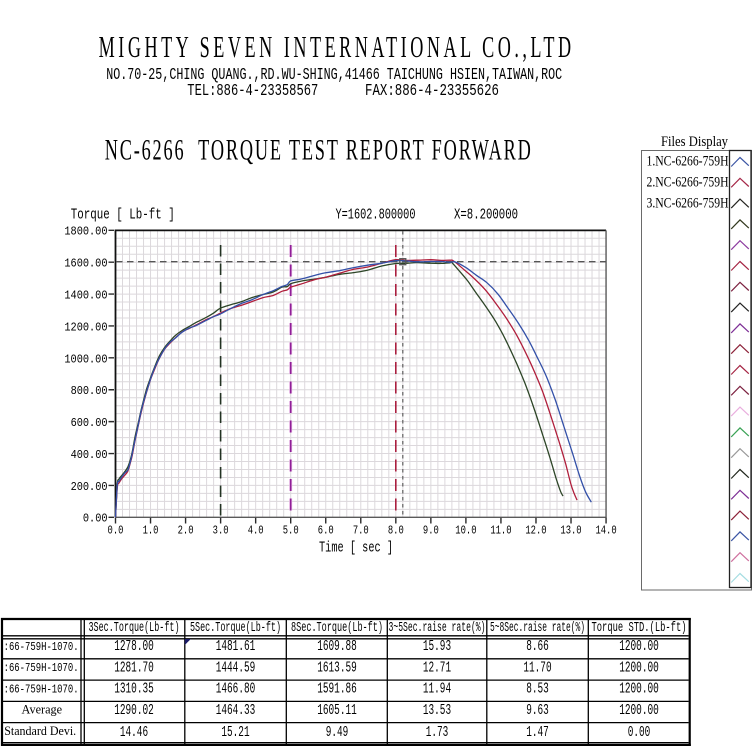 This screenshot has height=747, width=754. I want to click on svg-text: 15.21, so click(235, 732).